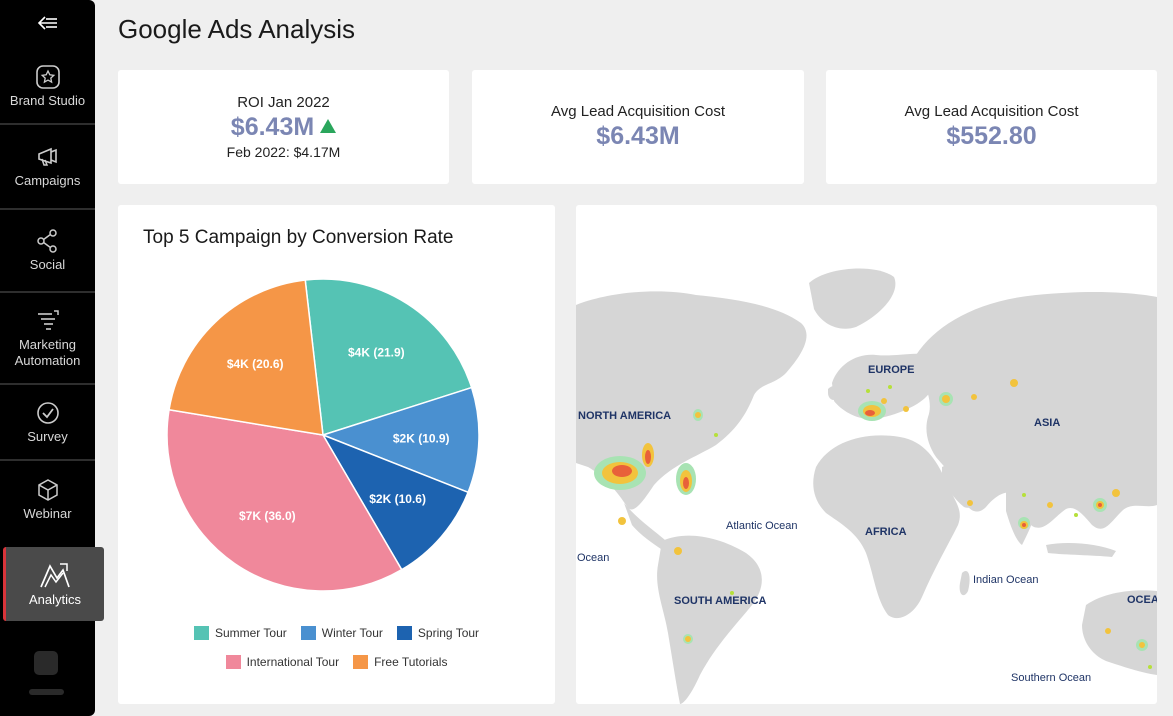 The width and height of the screenshot is (1173, 716). Describe the element at coordinates (625, 416) in the screenshot. I see `region-label: NORTH AMERICA` at that location.